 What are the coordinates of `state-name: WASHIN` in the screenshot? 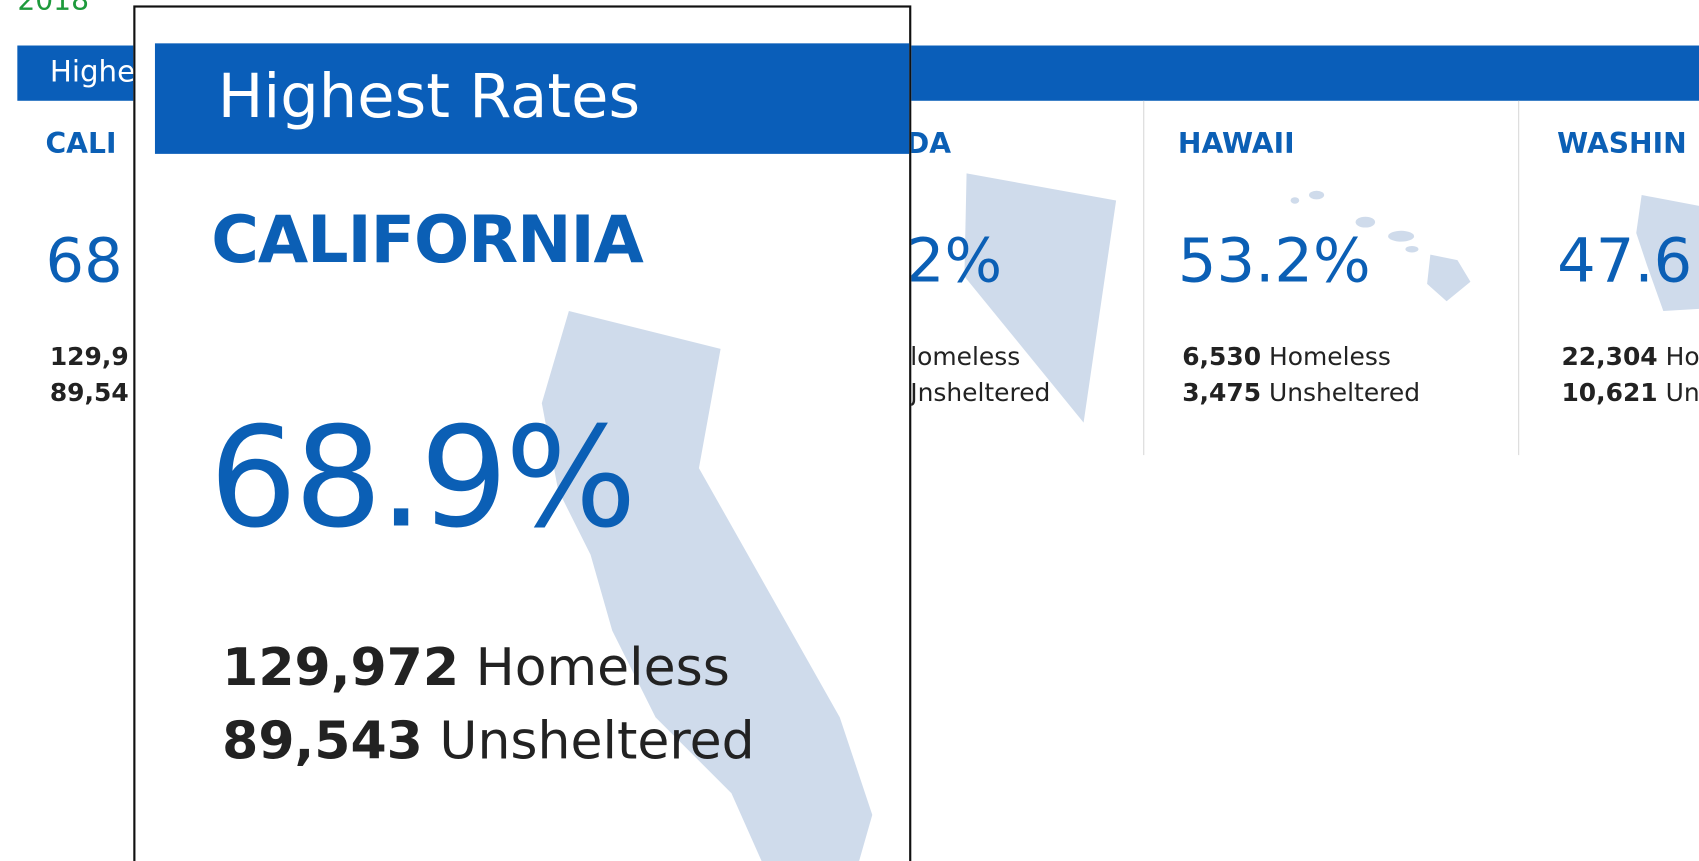 It's located at (1622, 144).